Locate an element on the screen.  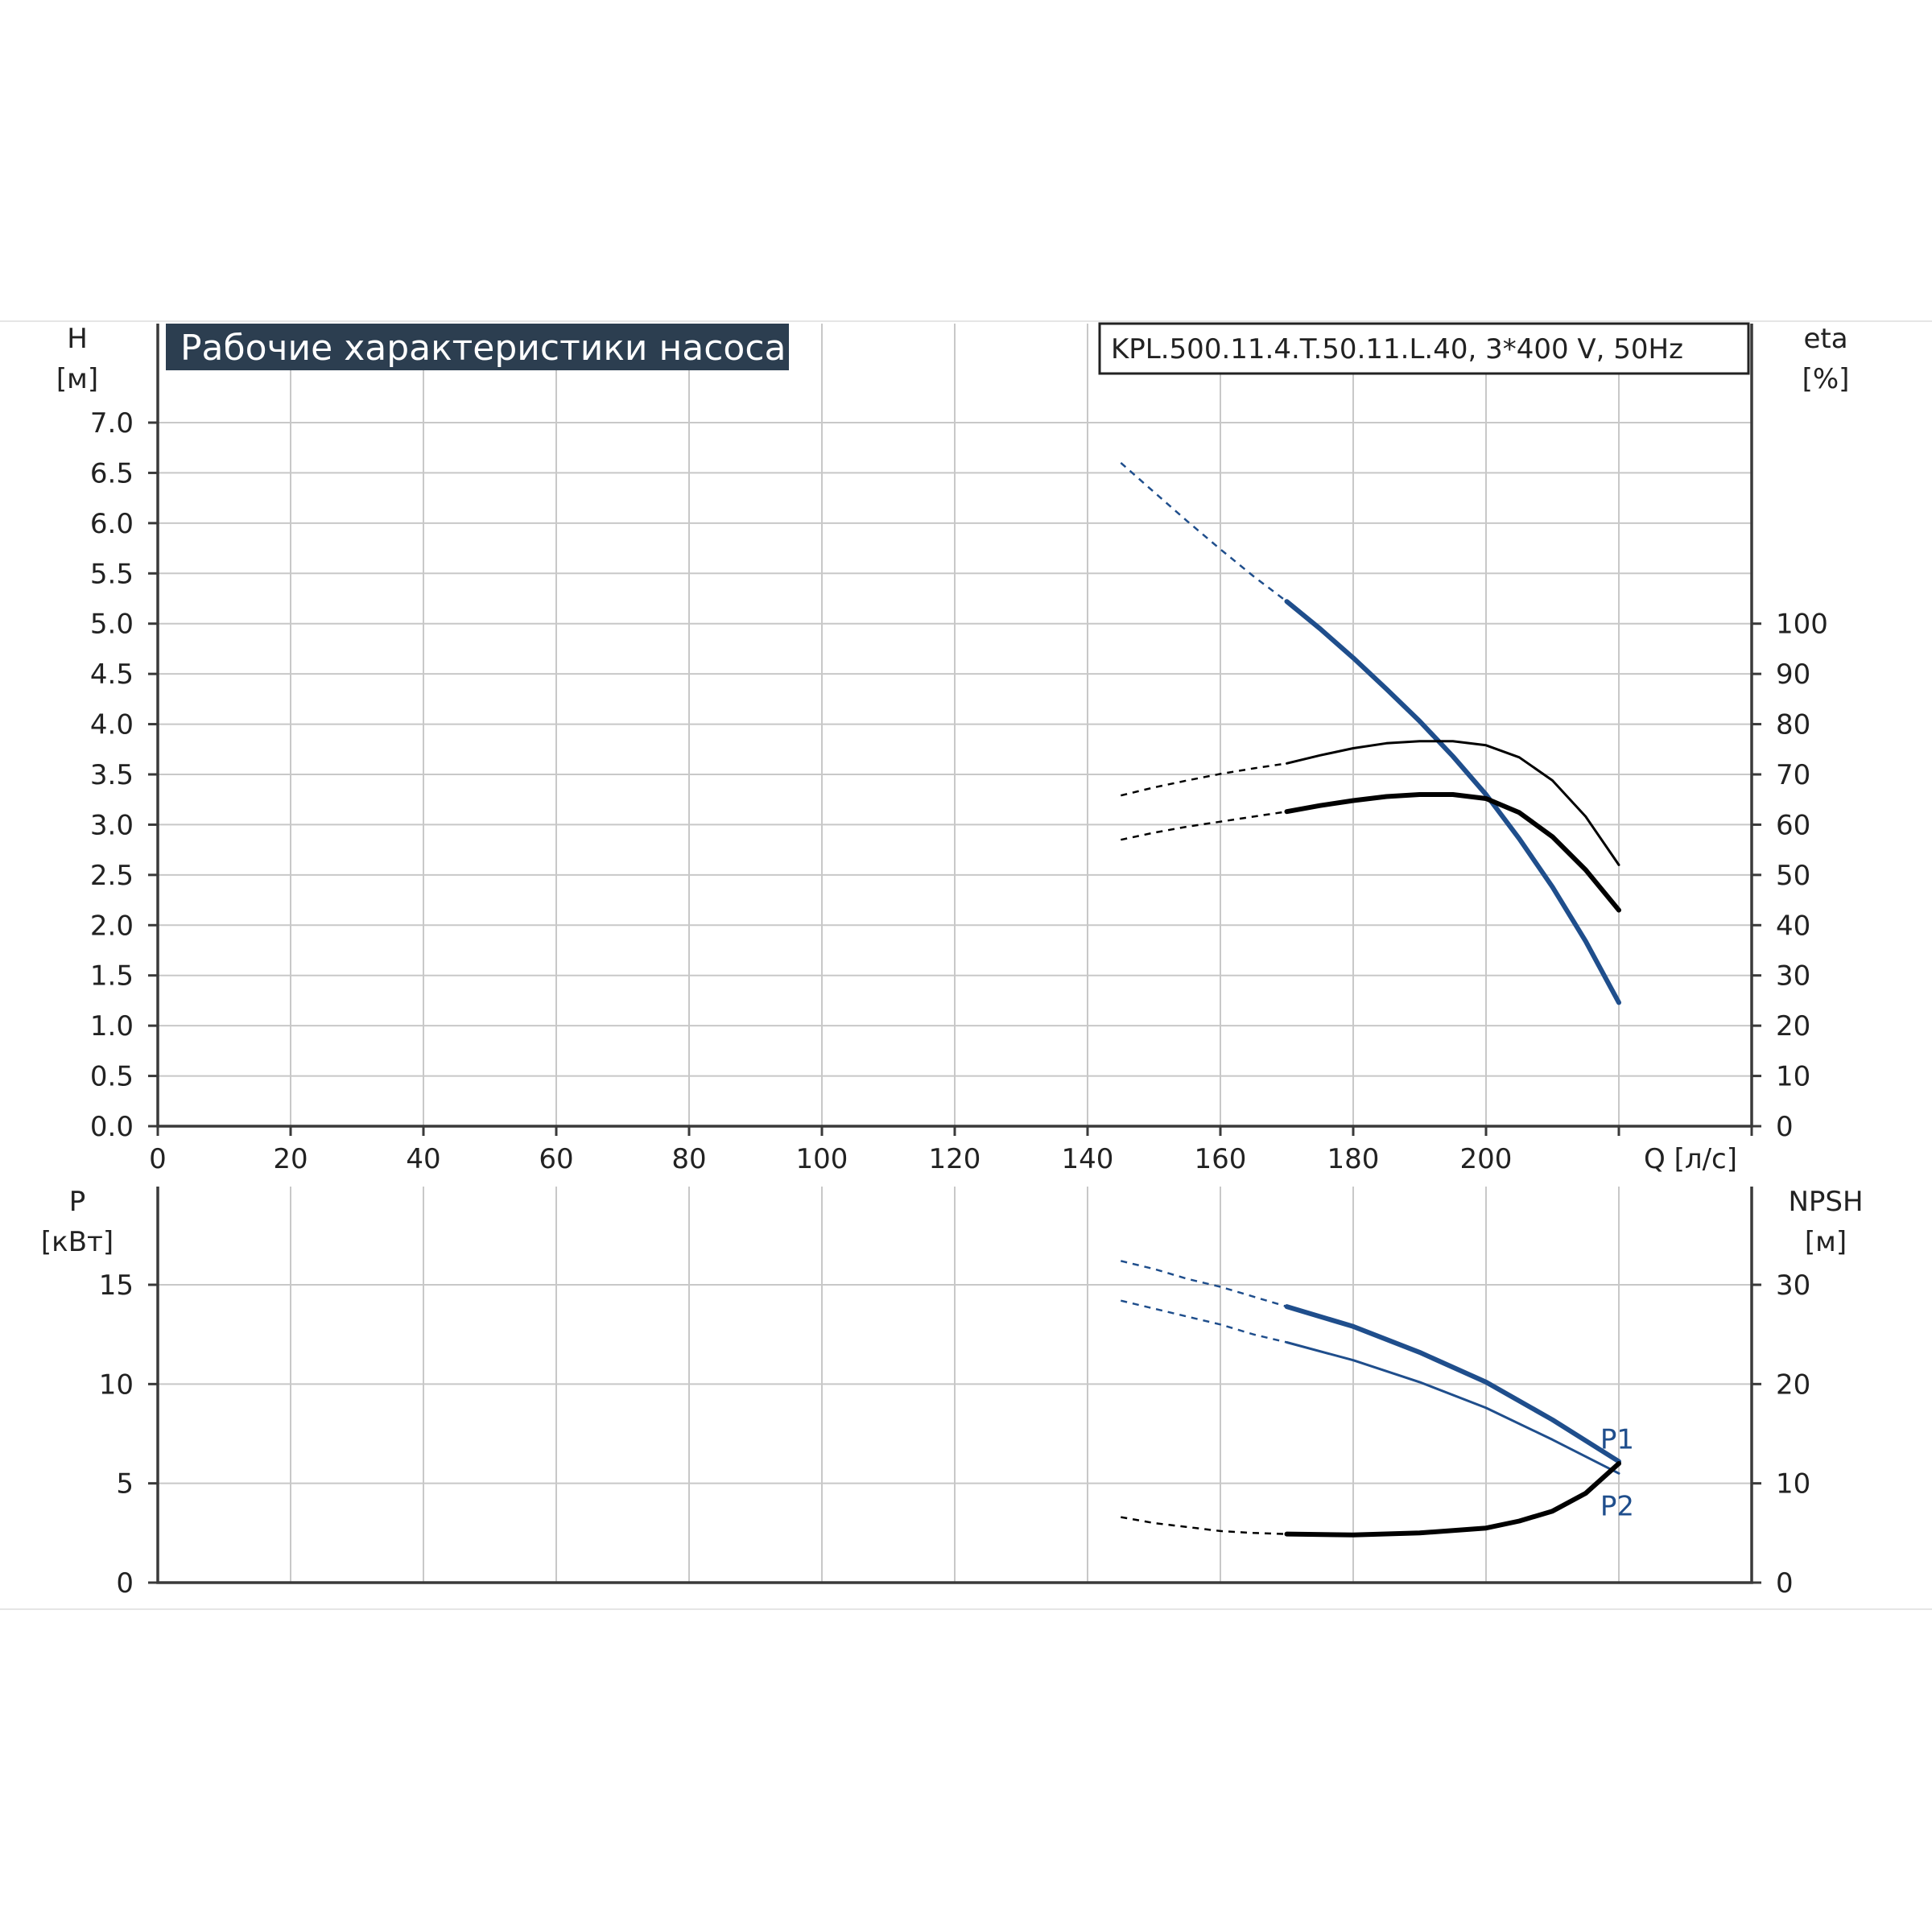
y-right-axis-label: [%] is located at coordinates (1826, 379).